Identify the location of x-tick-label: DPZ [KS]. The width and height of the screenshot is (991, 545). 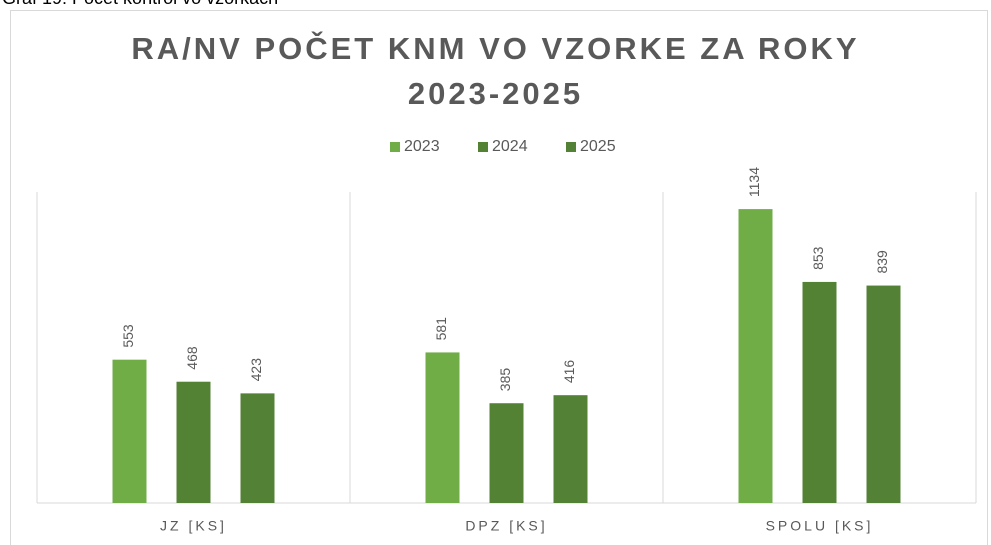
(506, 526).